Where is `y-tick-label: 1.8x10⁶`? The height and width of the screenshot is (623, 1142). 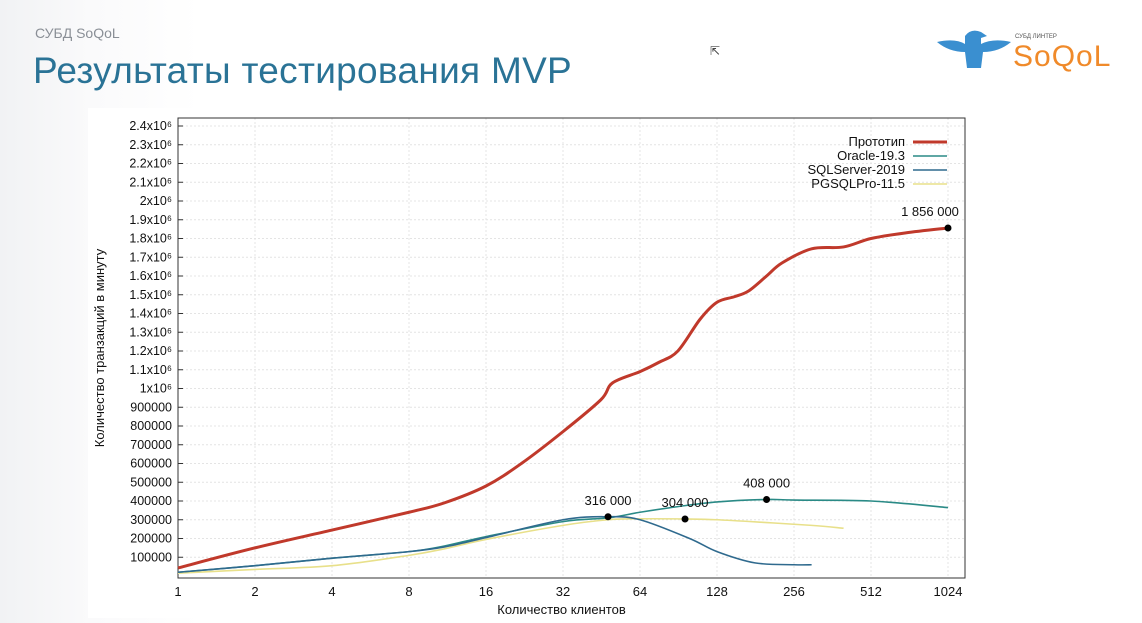
y-tick-label: 1.8x10⁶ is located at coordinates (150, 239).